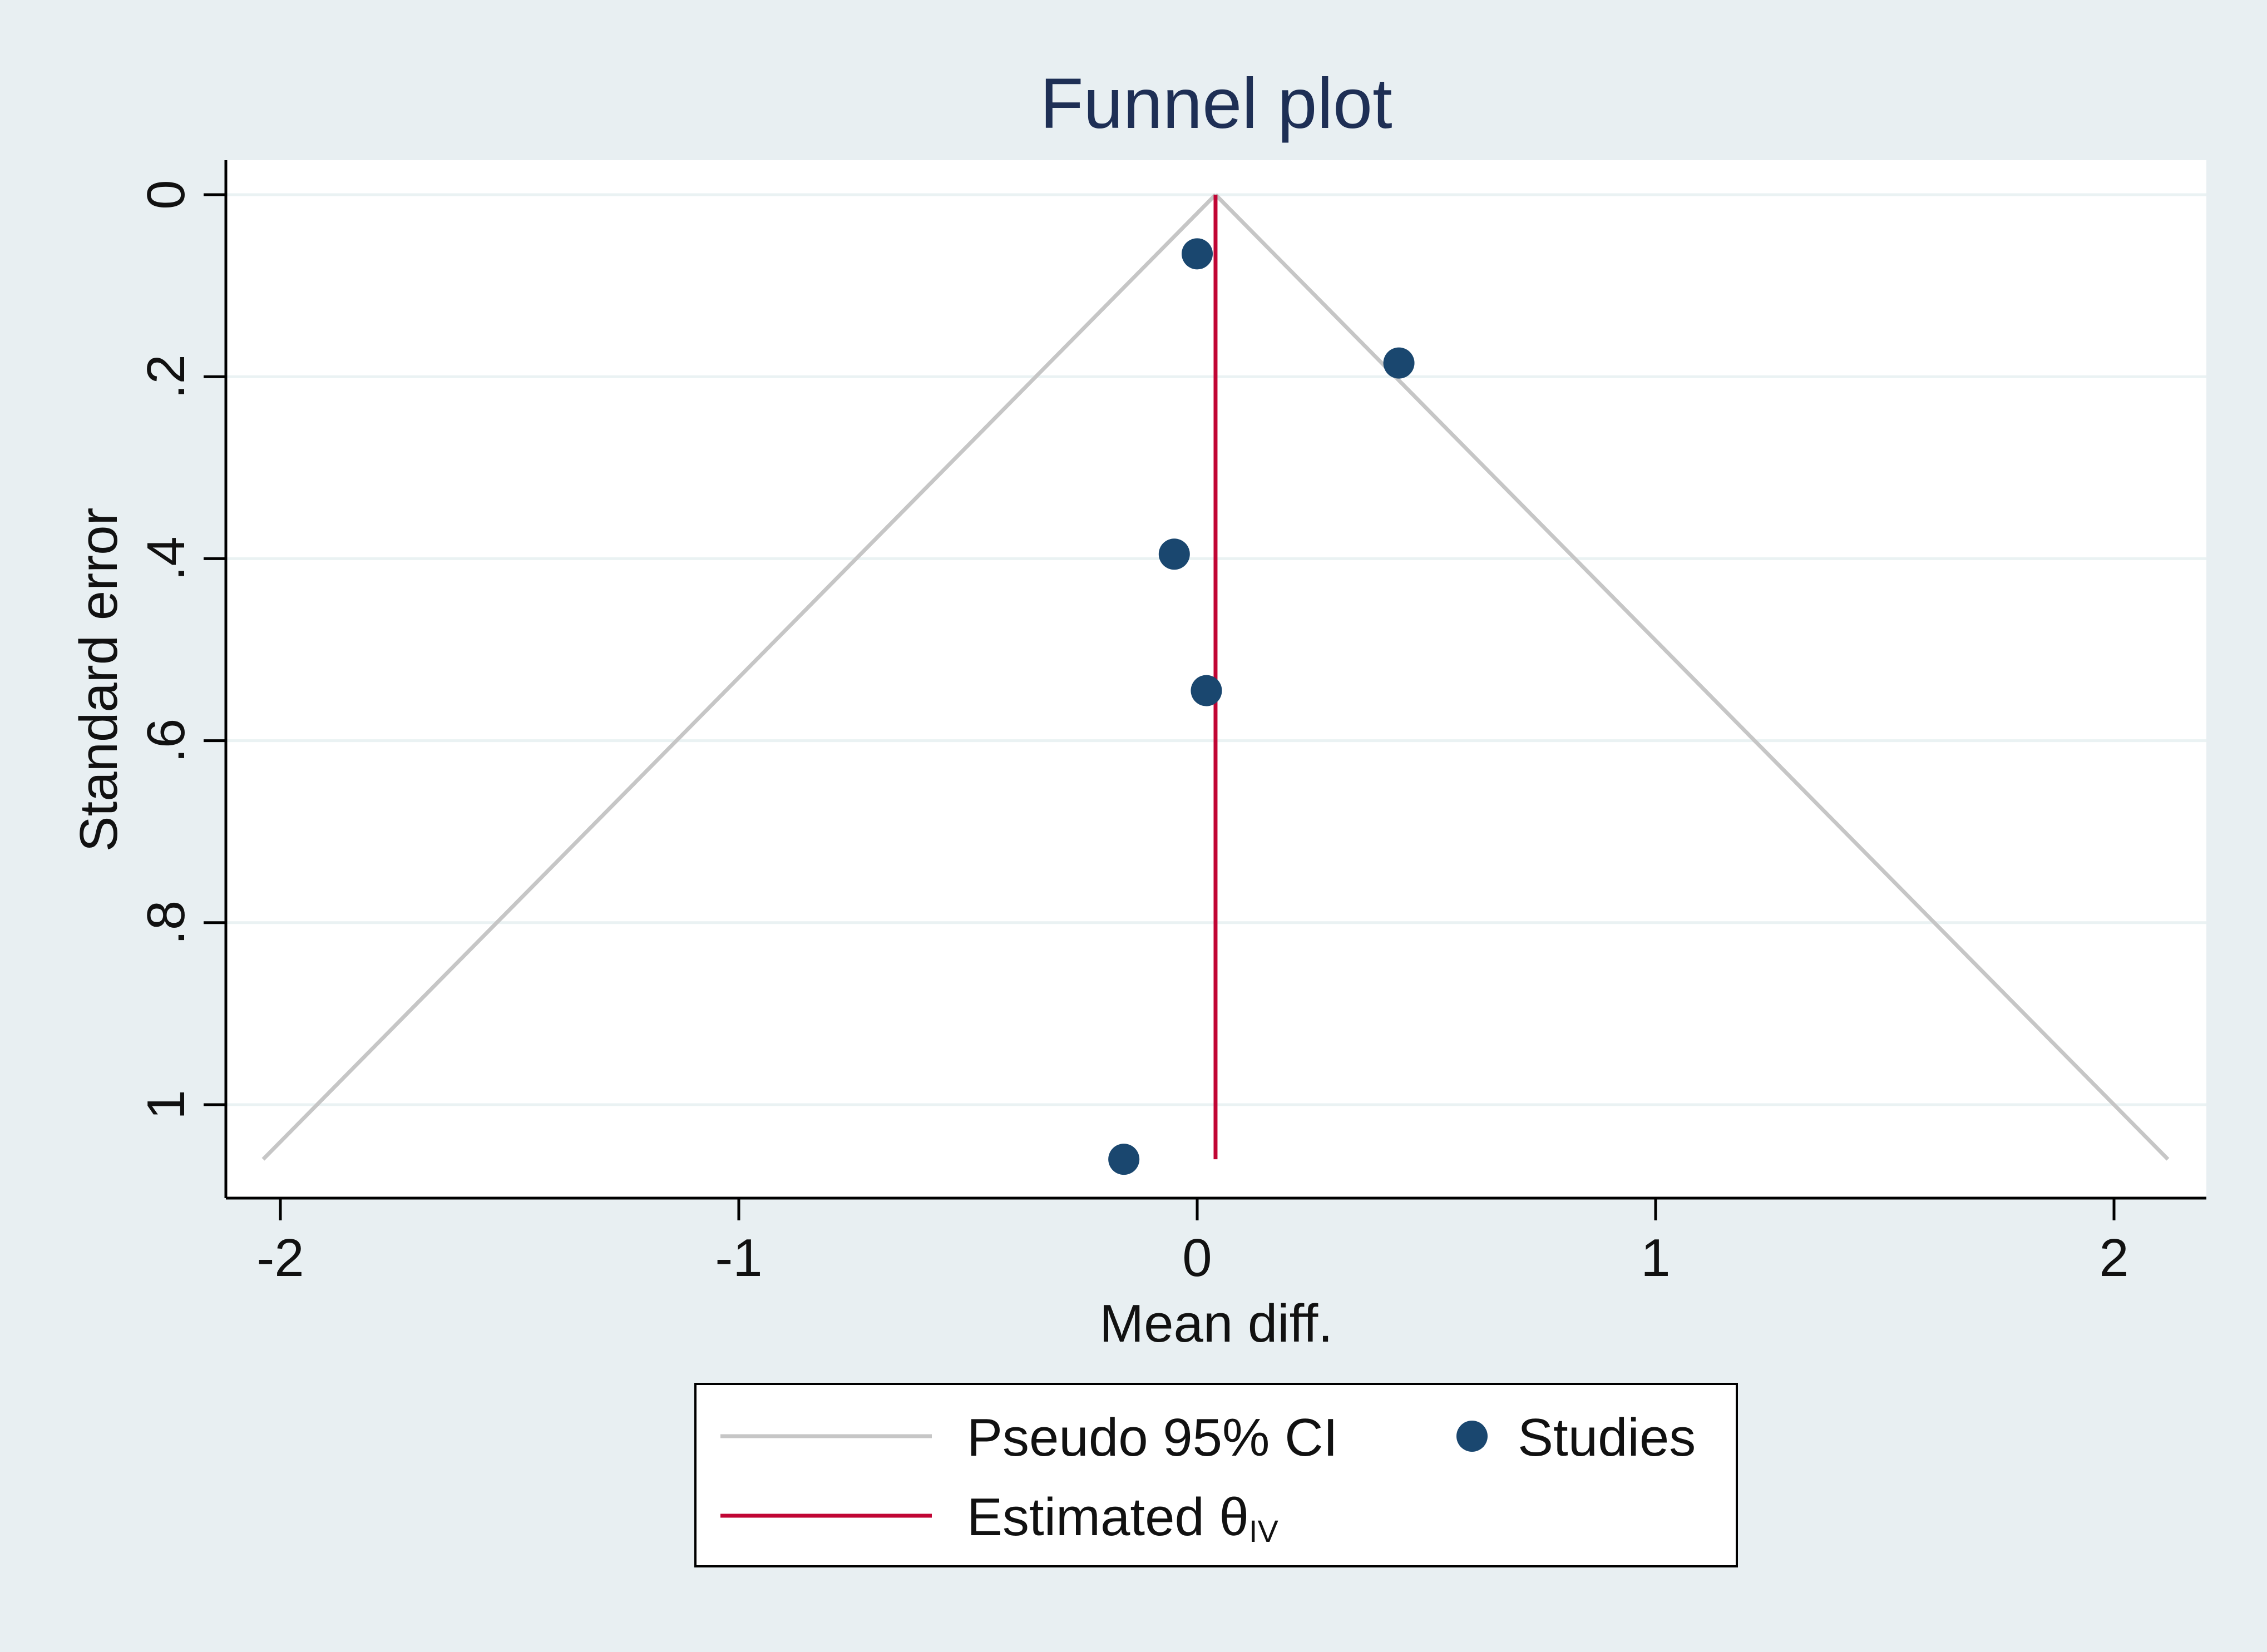 The width and height of the screenshot is (2267, 1652). What do you see at coordinates (99, 680) in the screenshot?
I see `y-axis-label: Standard error` at bounding box center [99, 680].